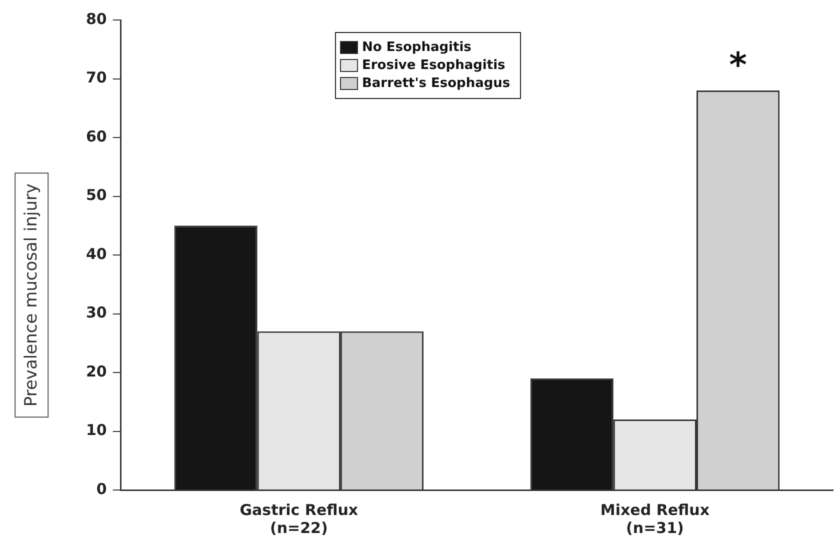 This screenshot has height=560, width=835. What do you see at coordinates (96, 77) in the screenshot?
I see `y-tick-label: 70` at bounding box center [96, 77].